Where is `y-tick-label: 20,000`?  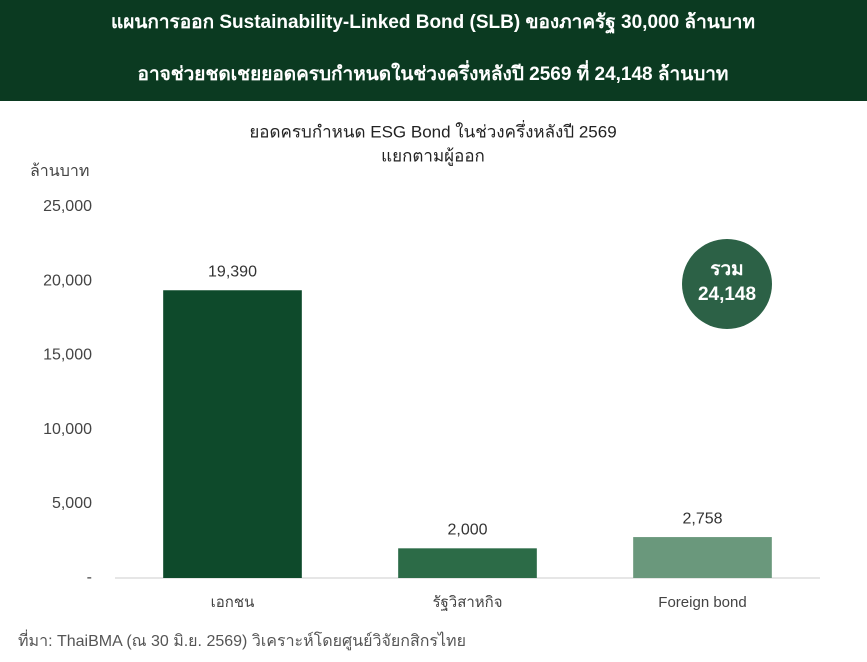 y-tick-label: 20,000 is located at coordinates (67, 280).